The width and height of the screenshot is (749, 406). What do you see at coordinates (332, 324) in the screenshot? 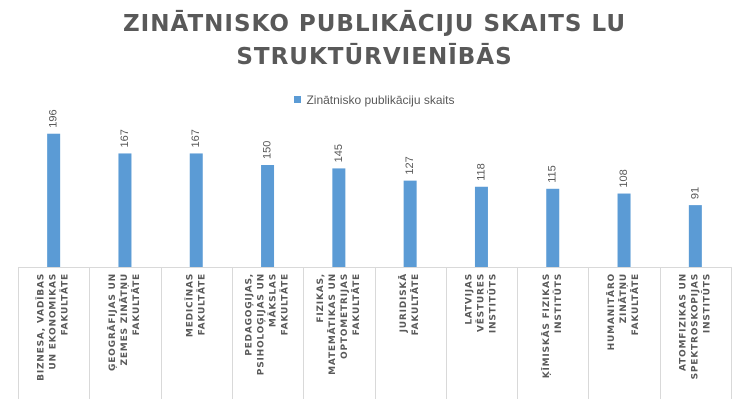
I see `category-label-line: MATEMĀTIKAS UN` at bounding box center [332, 324].